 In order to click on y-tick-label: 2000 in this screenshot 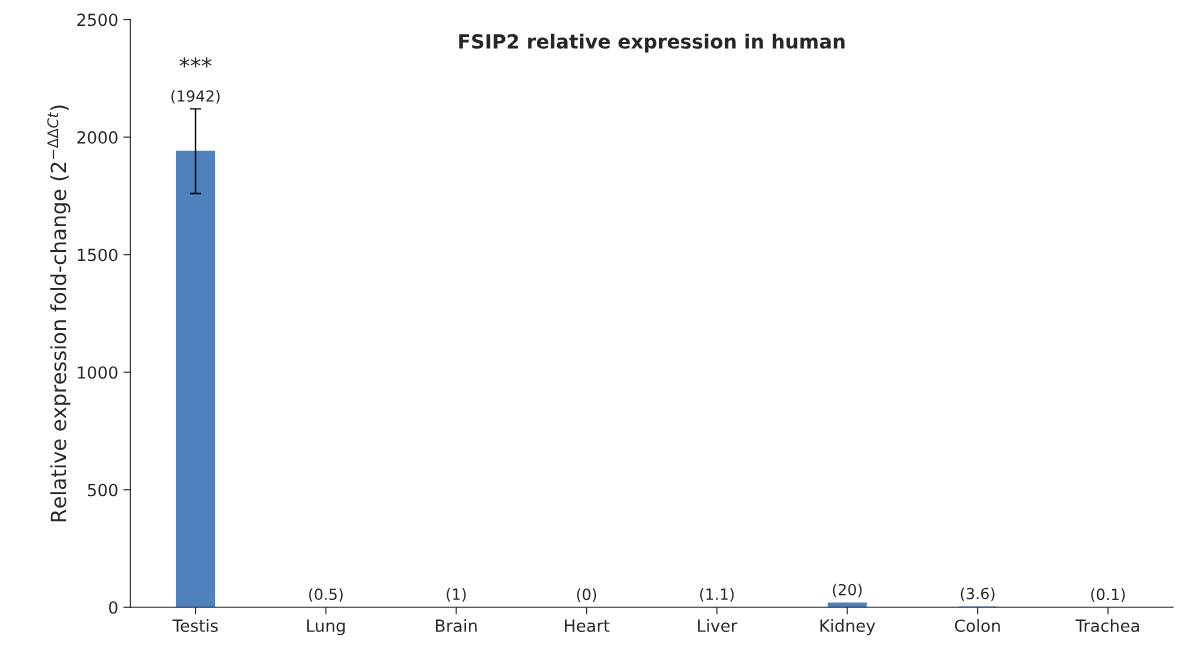, I will do `click(97, 137)`.